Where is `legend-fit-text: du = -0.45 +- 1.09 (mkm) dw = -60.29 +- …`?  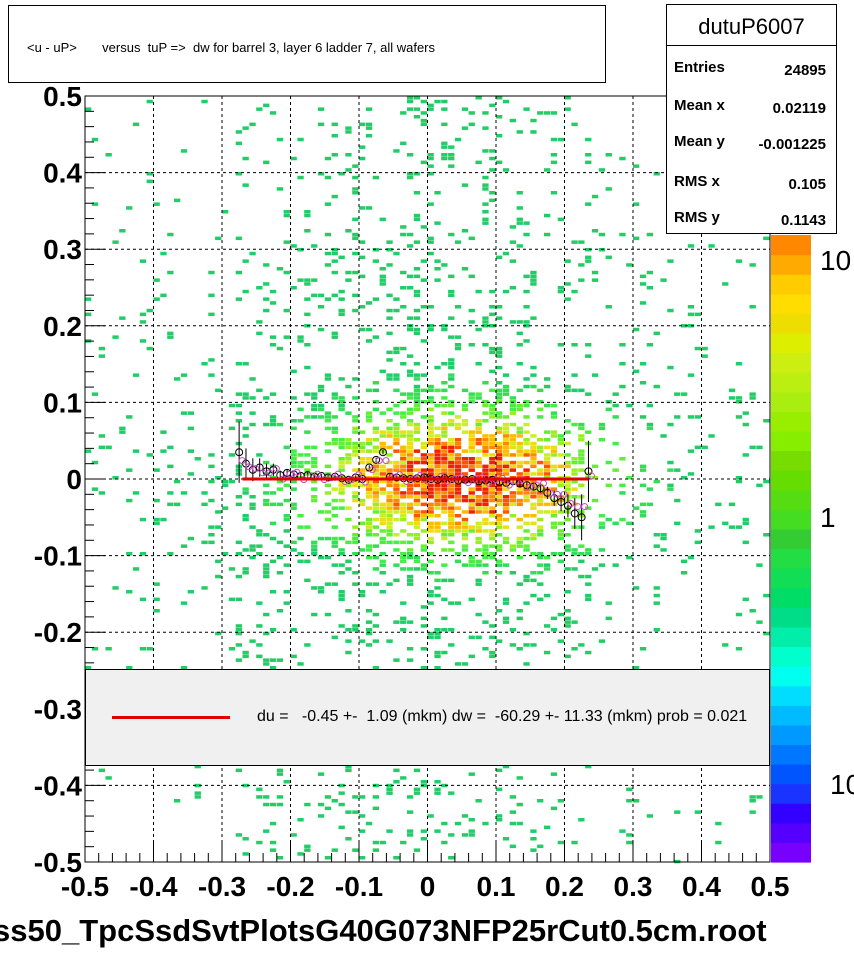
legend-fit-text: du = -0.45 +- 1.09 (mkm) dw = -60.29 +- … is located at coordinates (502, 716).